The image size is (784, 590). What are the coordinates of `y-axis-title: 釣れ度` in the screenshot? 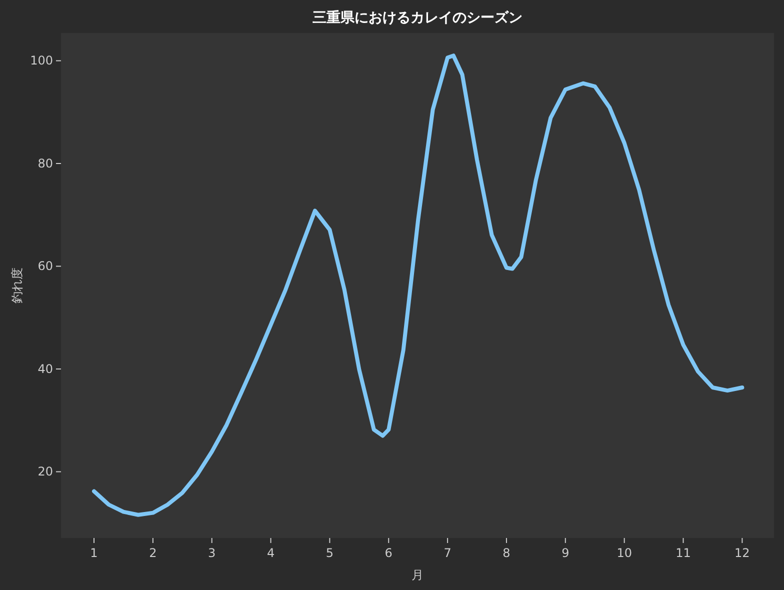 It's located at (17, 286).